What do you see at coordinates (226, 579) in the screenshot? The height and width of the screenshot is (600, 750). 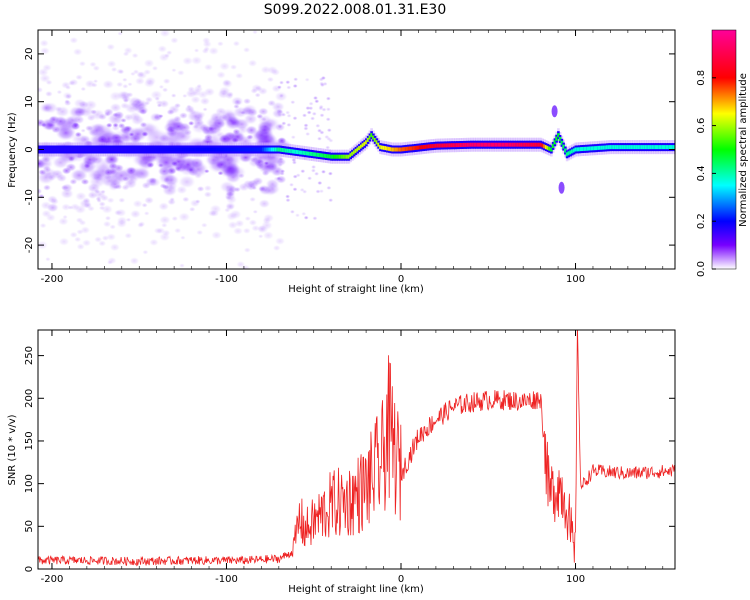 I see `snr-x-tick-label: -100` at bounding box center [226, 579].